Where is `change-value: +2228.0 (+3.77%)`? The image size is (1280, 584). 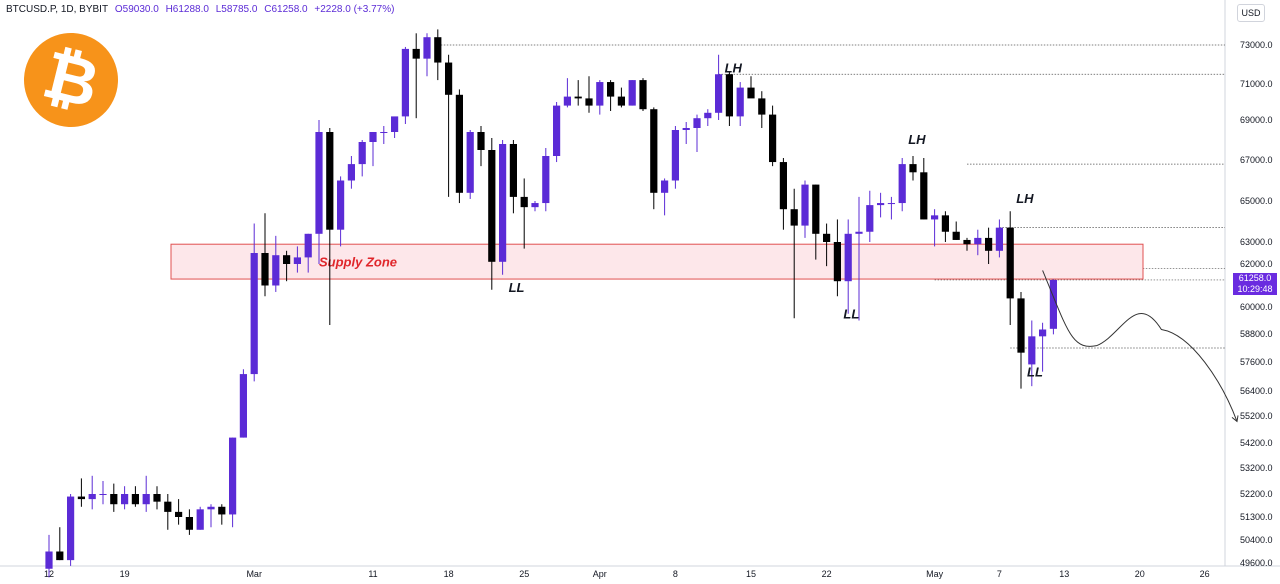 change-value: +2228.0 (+3.77%) is located at coordinates (354, 9).